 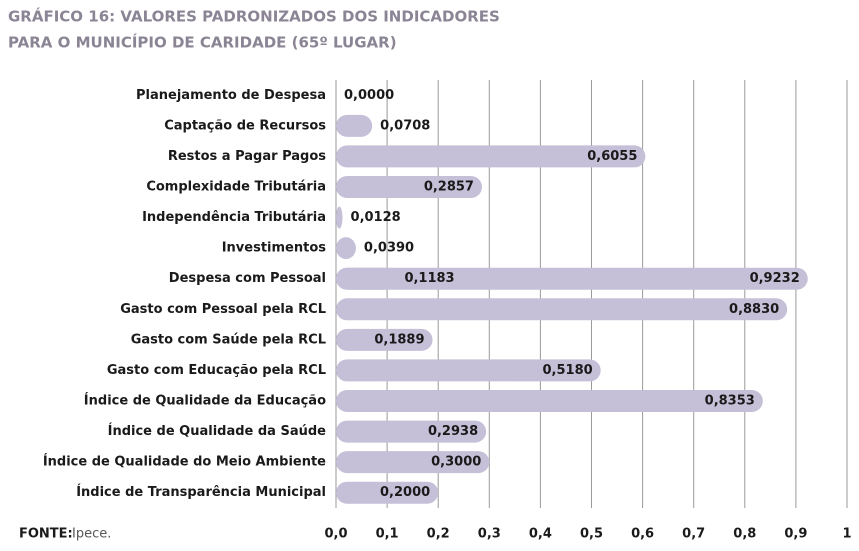 What do you see at coordinates (429, 278) in the screenshot?
I see `value-label: 0,1183` at bounding box center [429, 278].